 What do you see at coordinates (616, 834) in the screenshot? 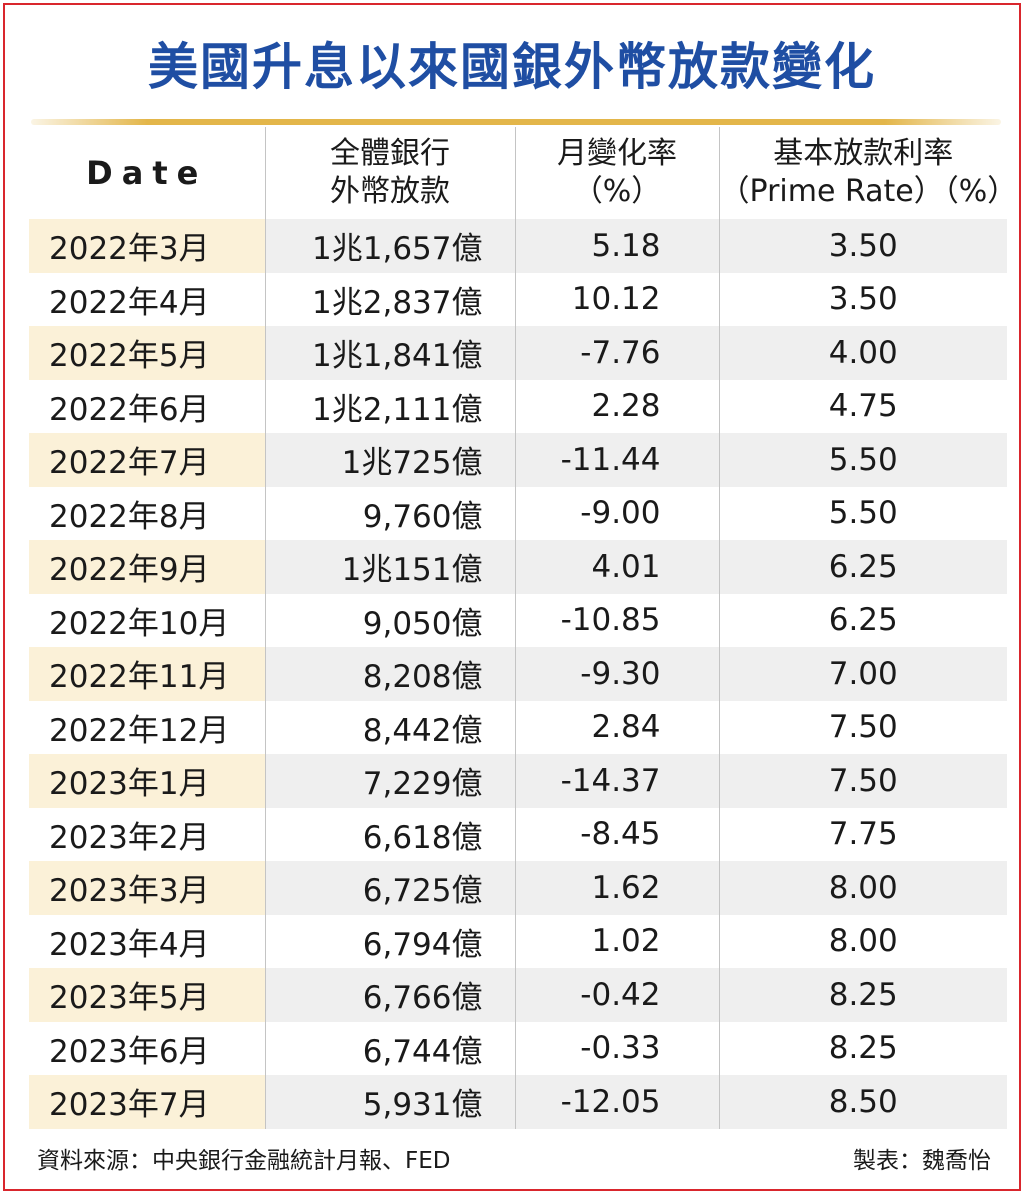
I see `cell-mom: -8.45` at bounding box center [616, 834].